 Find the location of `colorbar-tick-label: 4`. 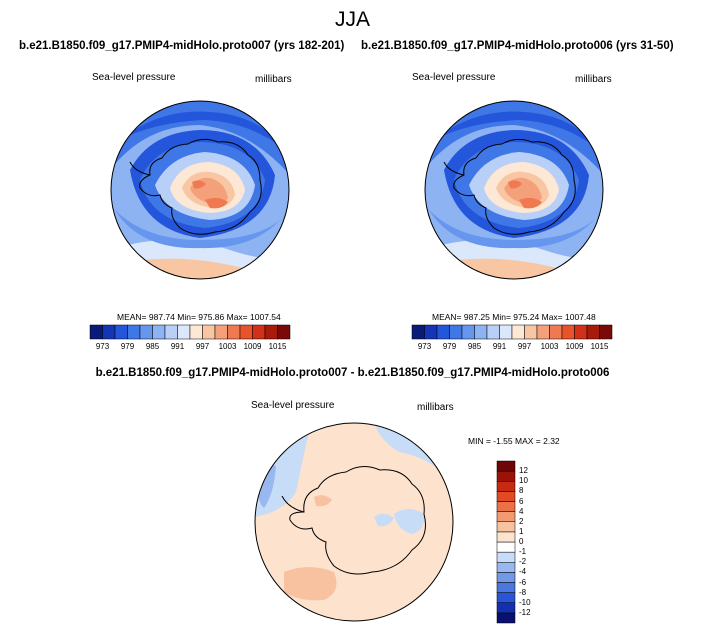

colorbar-tick-label: 4 is located at coordinates (521, 511).